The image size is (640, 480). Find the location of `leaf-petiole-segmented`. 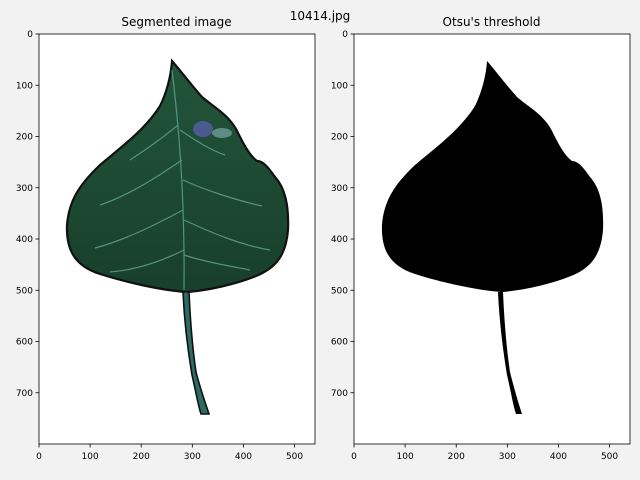

leaf-petiole-segmented is located at coordinates (196, 353).